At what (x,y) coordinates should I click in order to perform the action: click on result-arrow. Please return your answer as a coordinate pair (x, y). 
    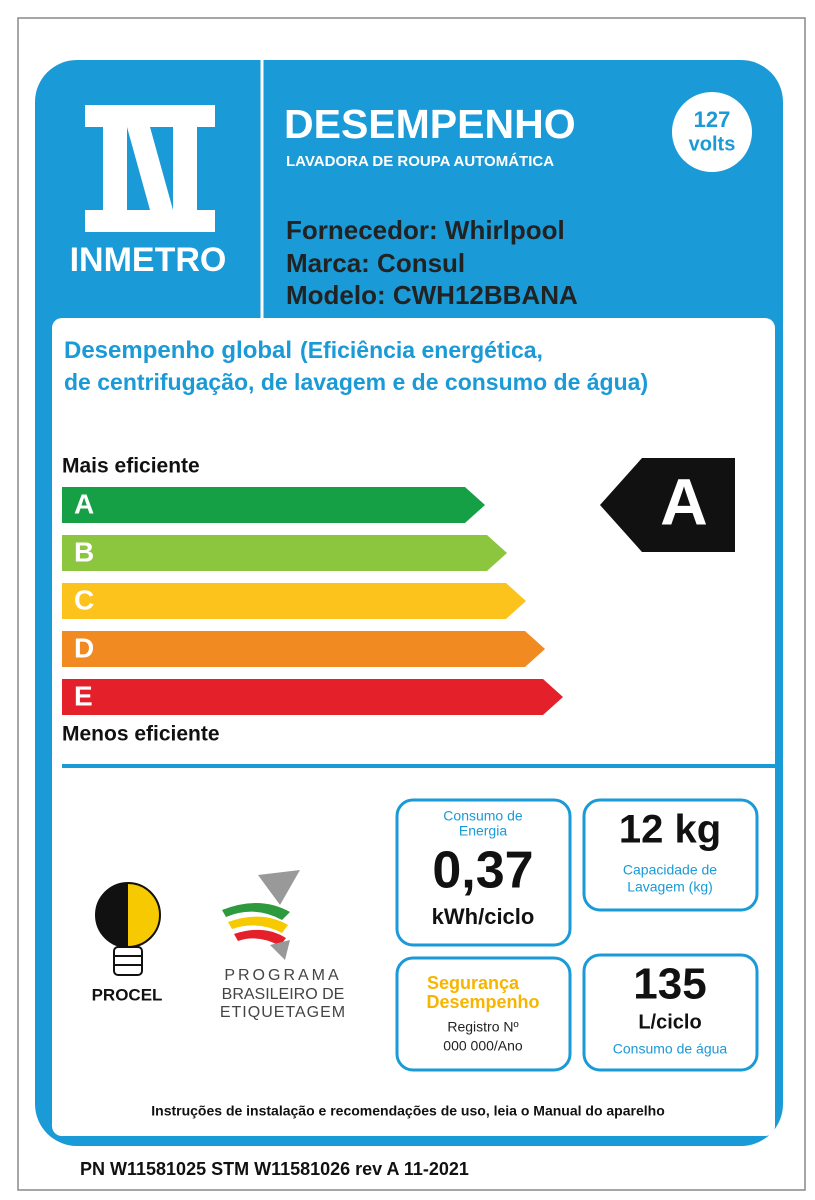
    Looking at the image, I should click on (667, 505).